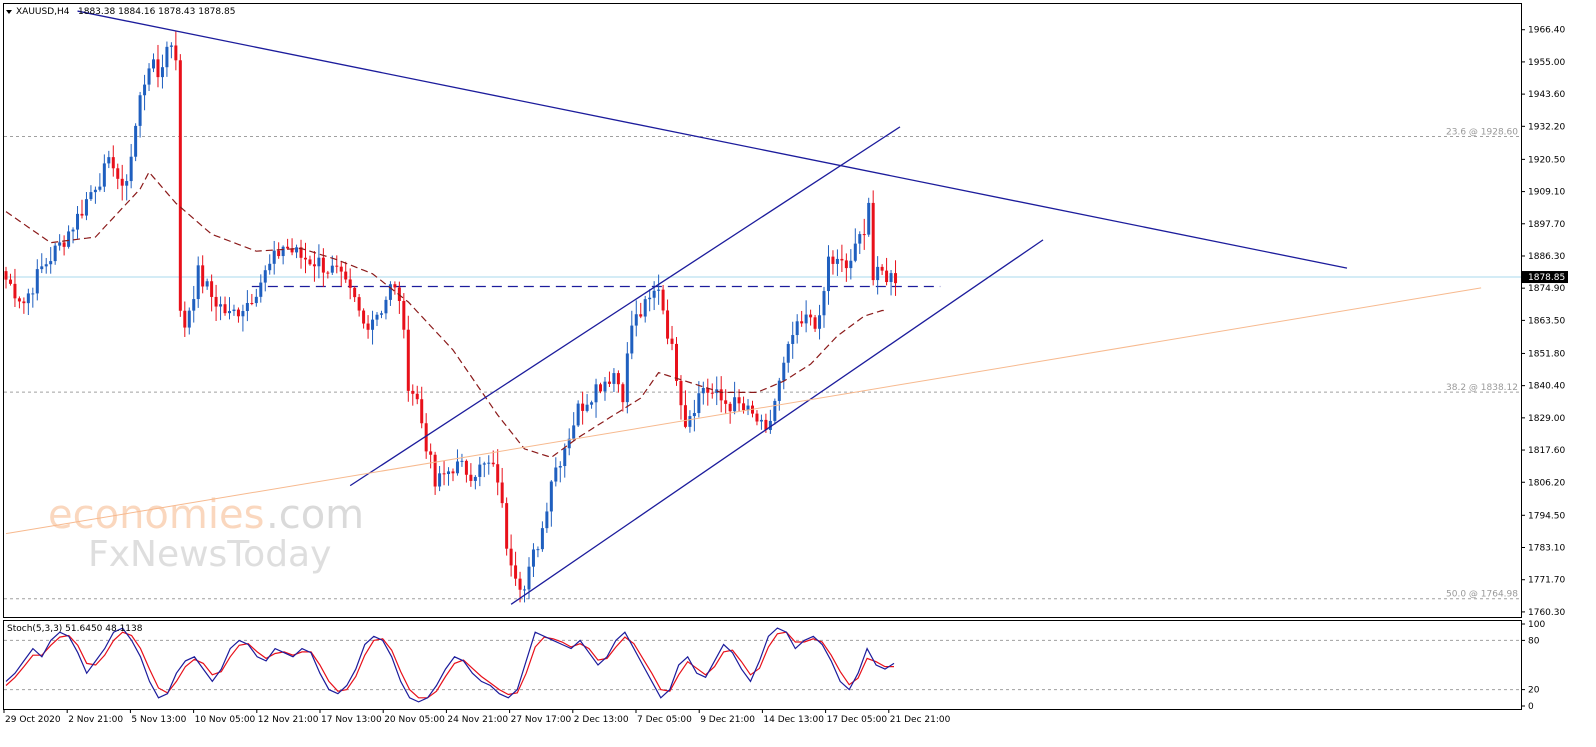 This screenshot has height=747, width=1596. Describe the element at coordinates (1482, 132) in the screenshot. I see `fib-level-label: 23.6 @ 1928.60` at that location.